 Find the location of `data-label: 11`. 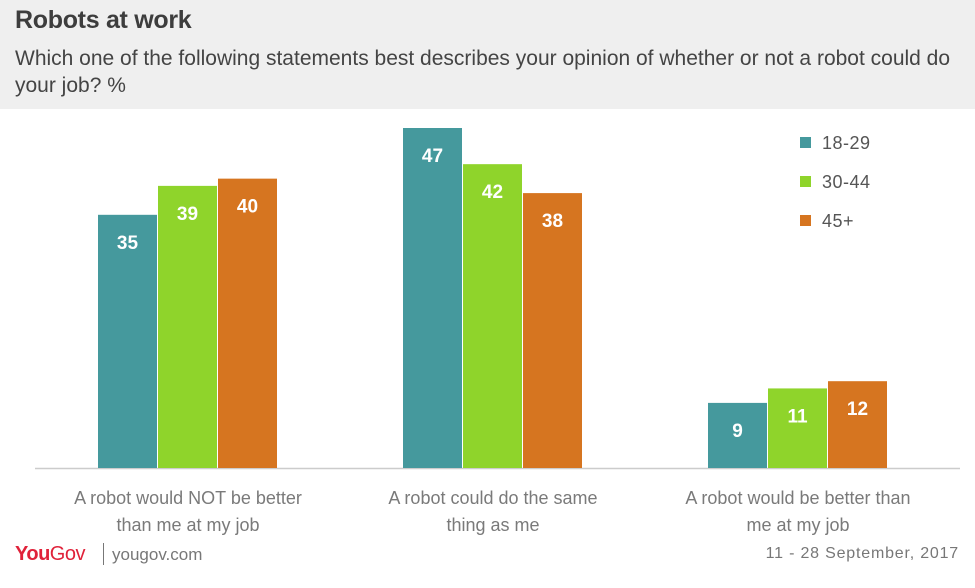

data-label: 11 is located at coordinates (797, 416).